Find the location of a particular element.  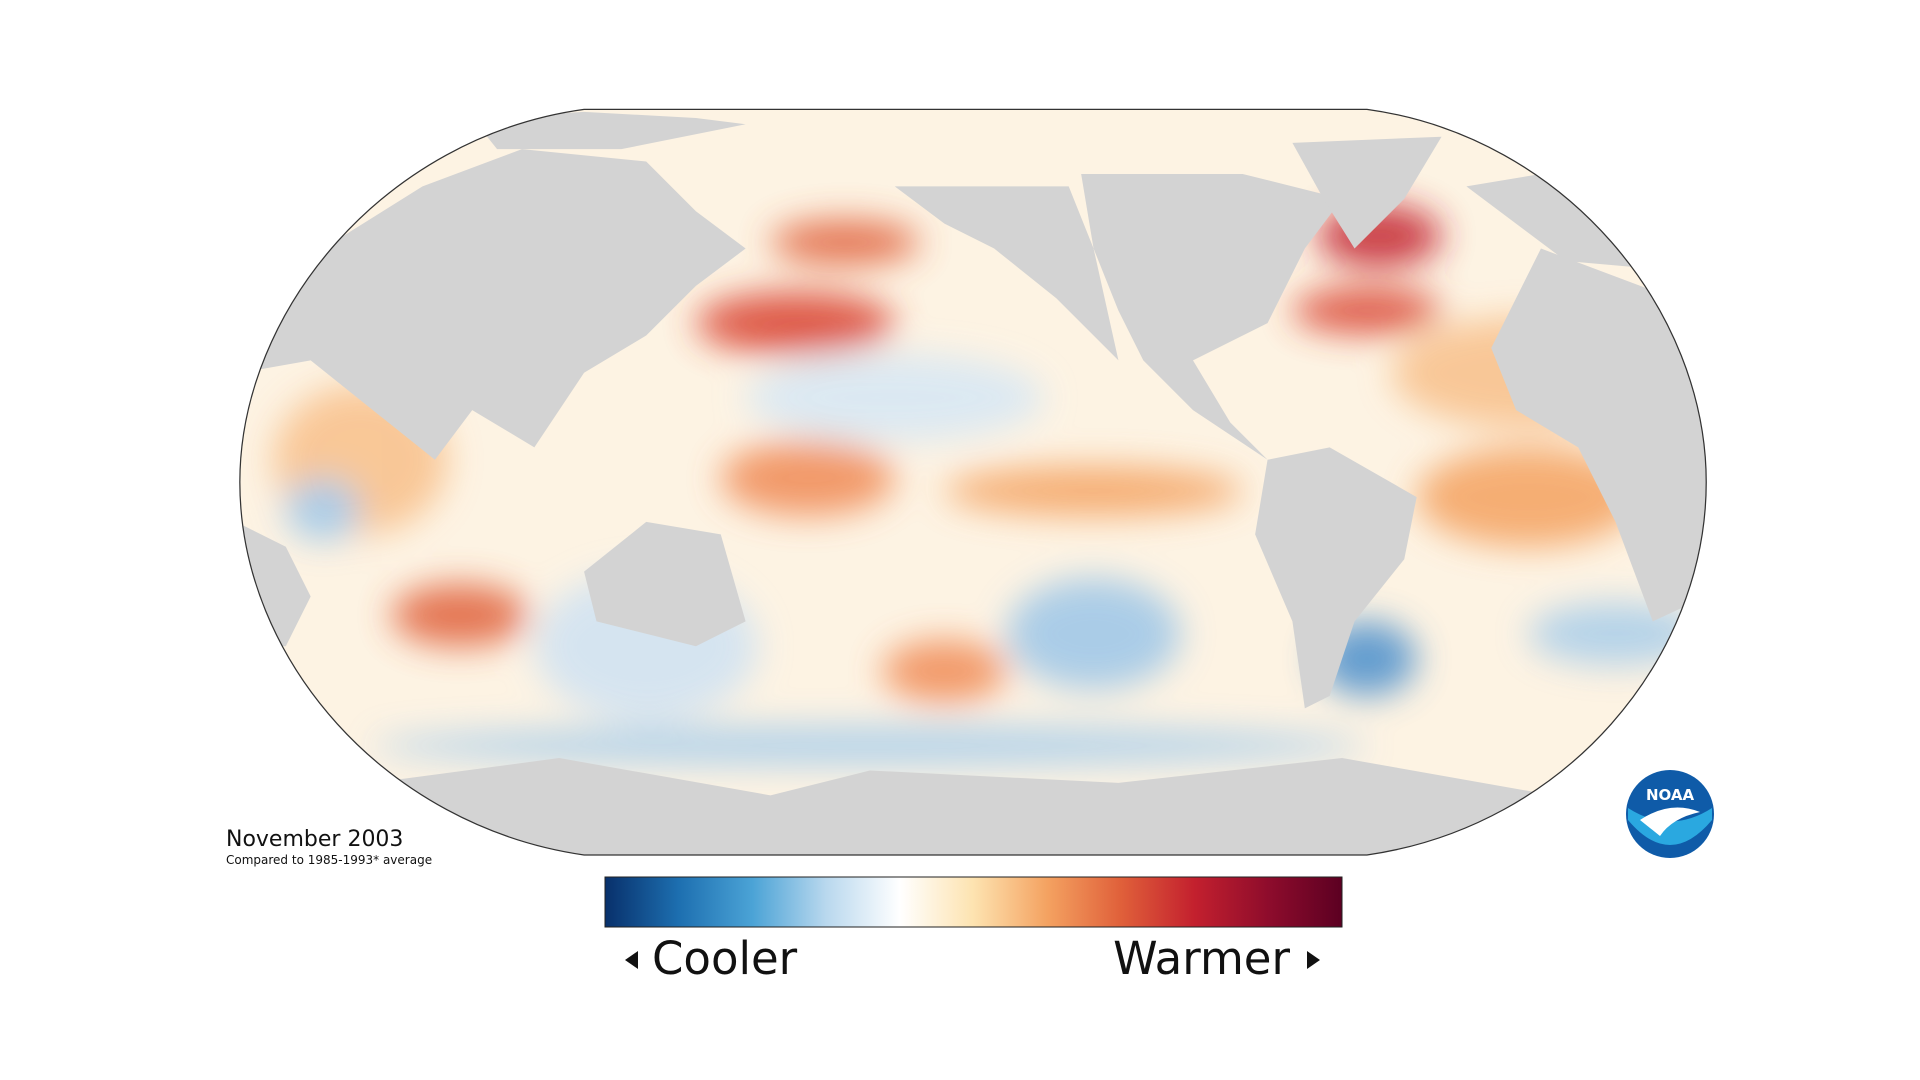

cooler-label: Cooler is located at coordinates (725, 958).